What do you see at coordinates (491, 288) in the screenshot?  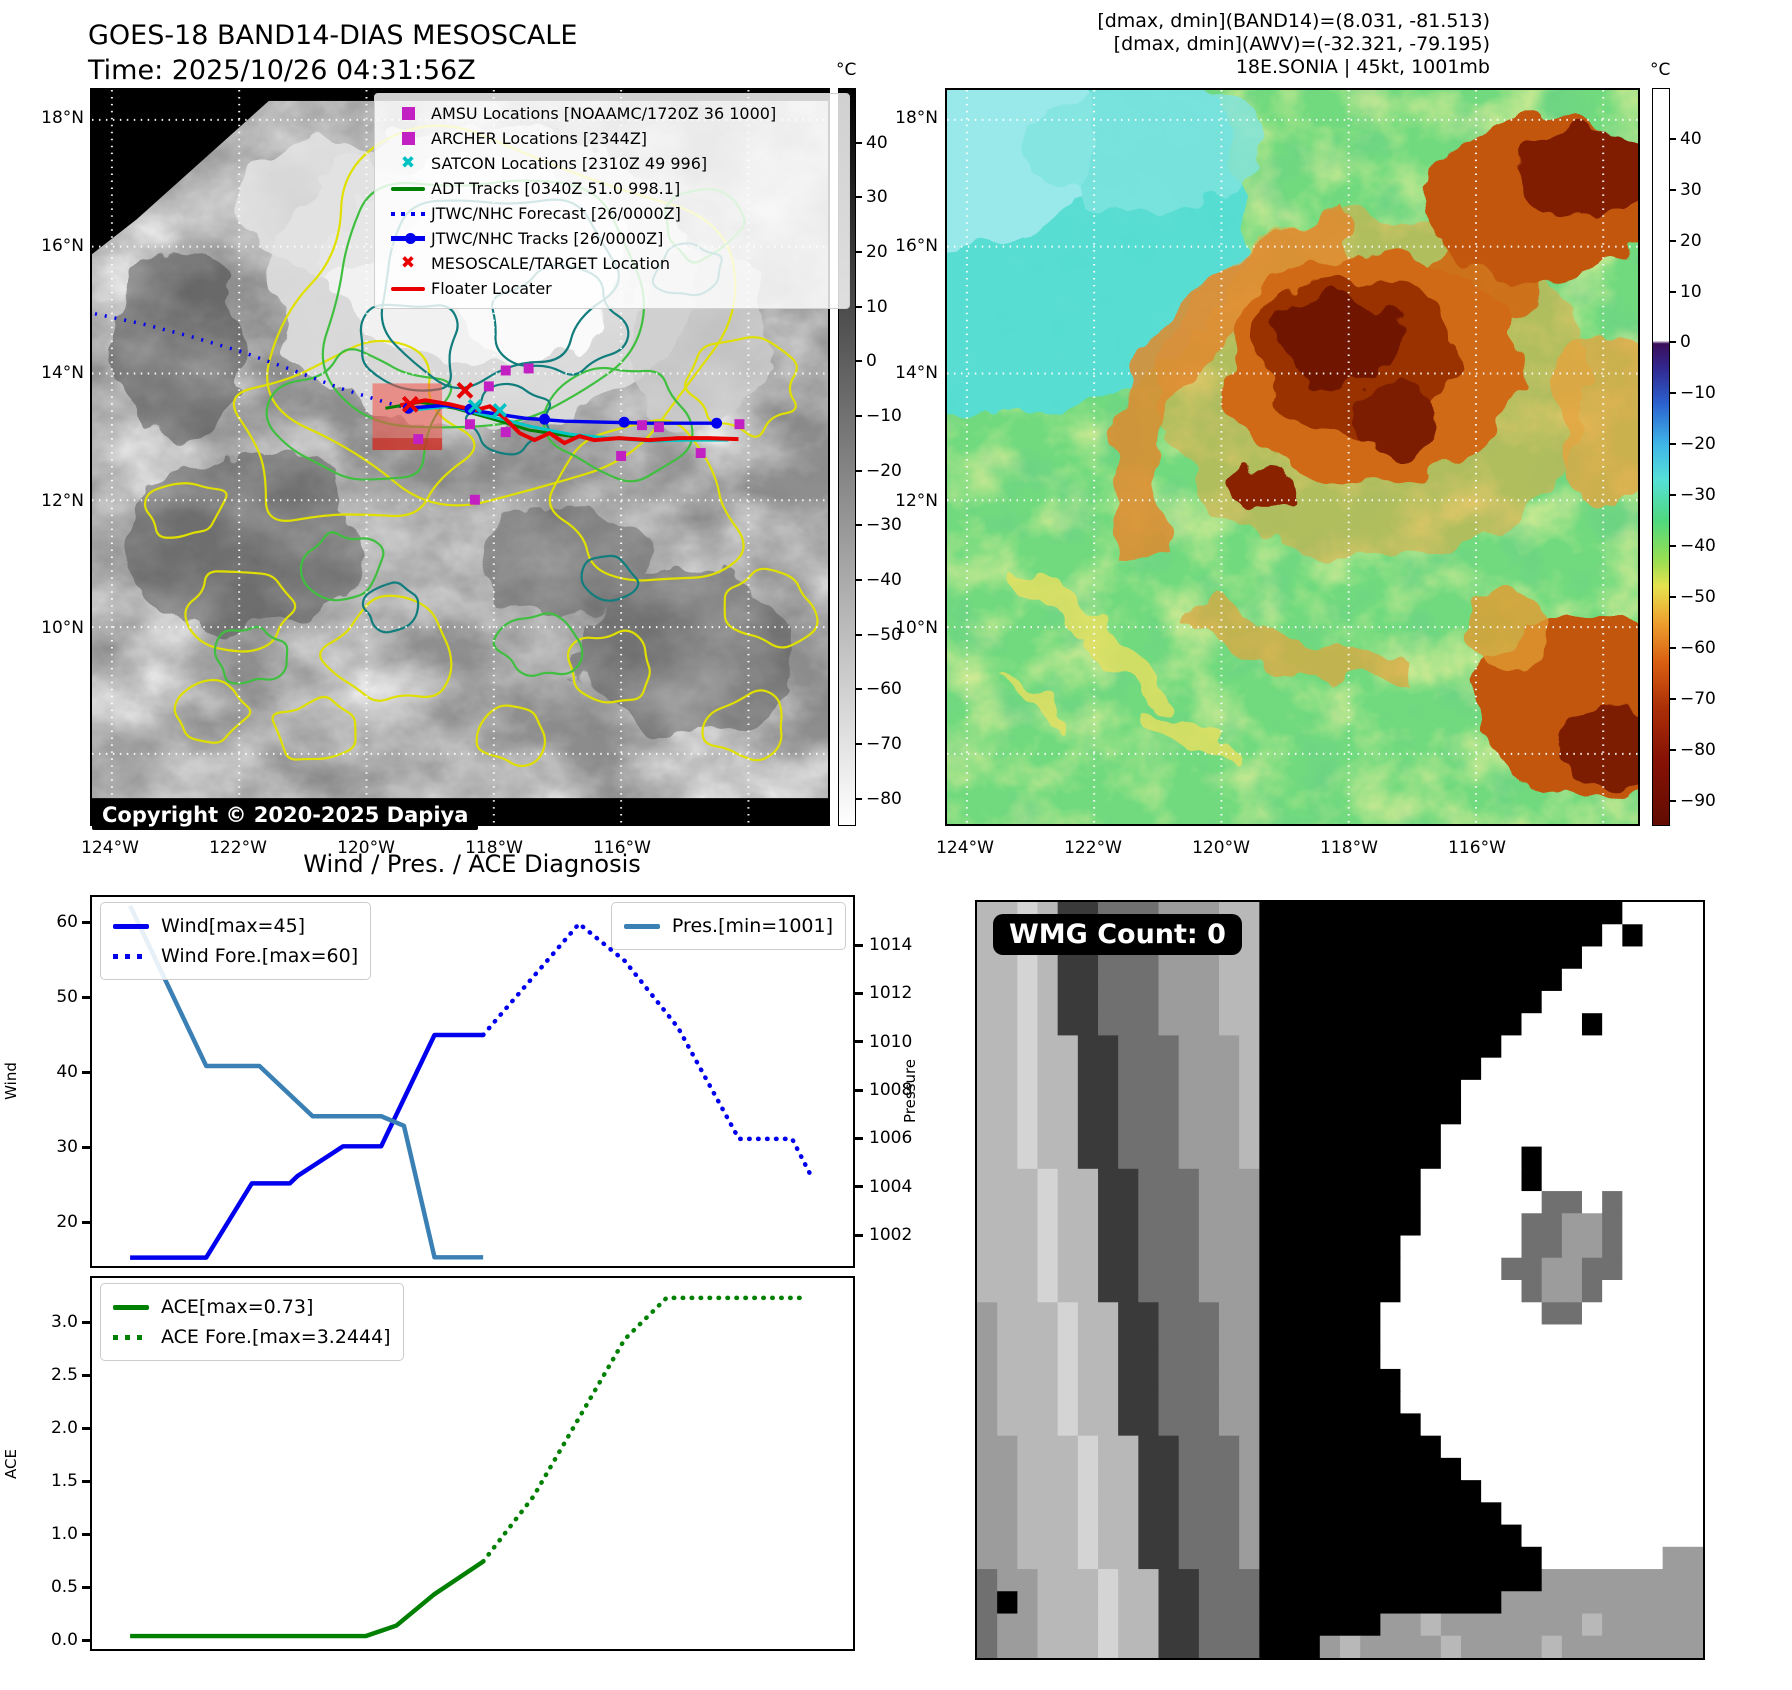 I see `goes-legend-label: Floater Locater` at bounding box center [491, 288].